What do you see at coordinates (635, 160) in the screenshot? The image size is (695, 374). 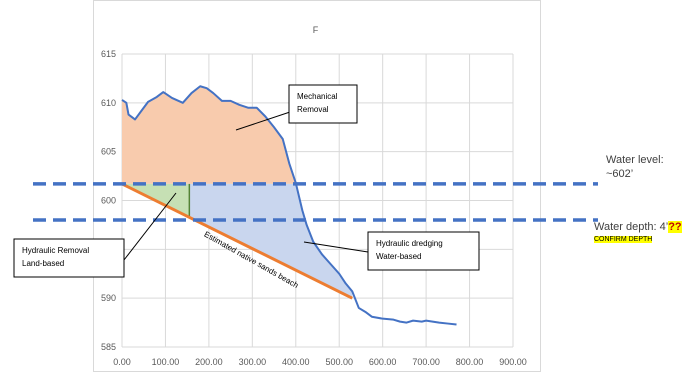 I see `water-level-line1: Water level:` at bounding box center [635, 160].